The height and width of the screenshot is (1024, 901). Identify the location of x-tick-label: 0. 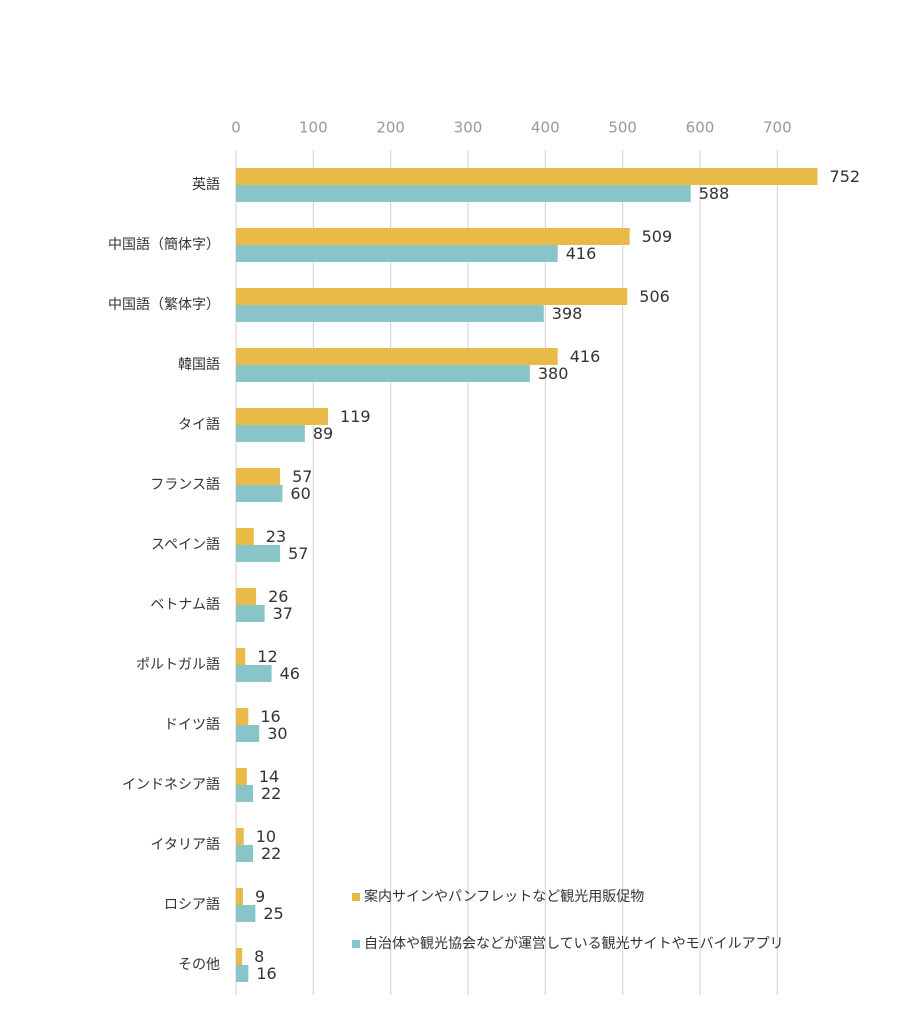
(236, 128).